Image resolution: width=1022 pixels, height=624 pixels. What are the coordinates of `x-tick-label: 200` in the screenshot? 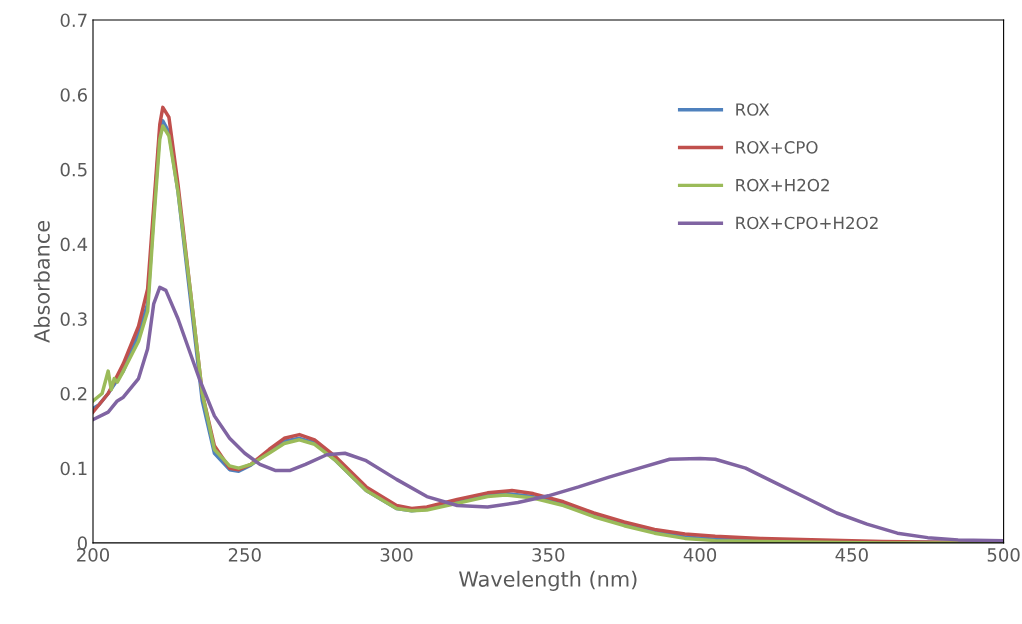 It's located at (93, 555).